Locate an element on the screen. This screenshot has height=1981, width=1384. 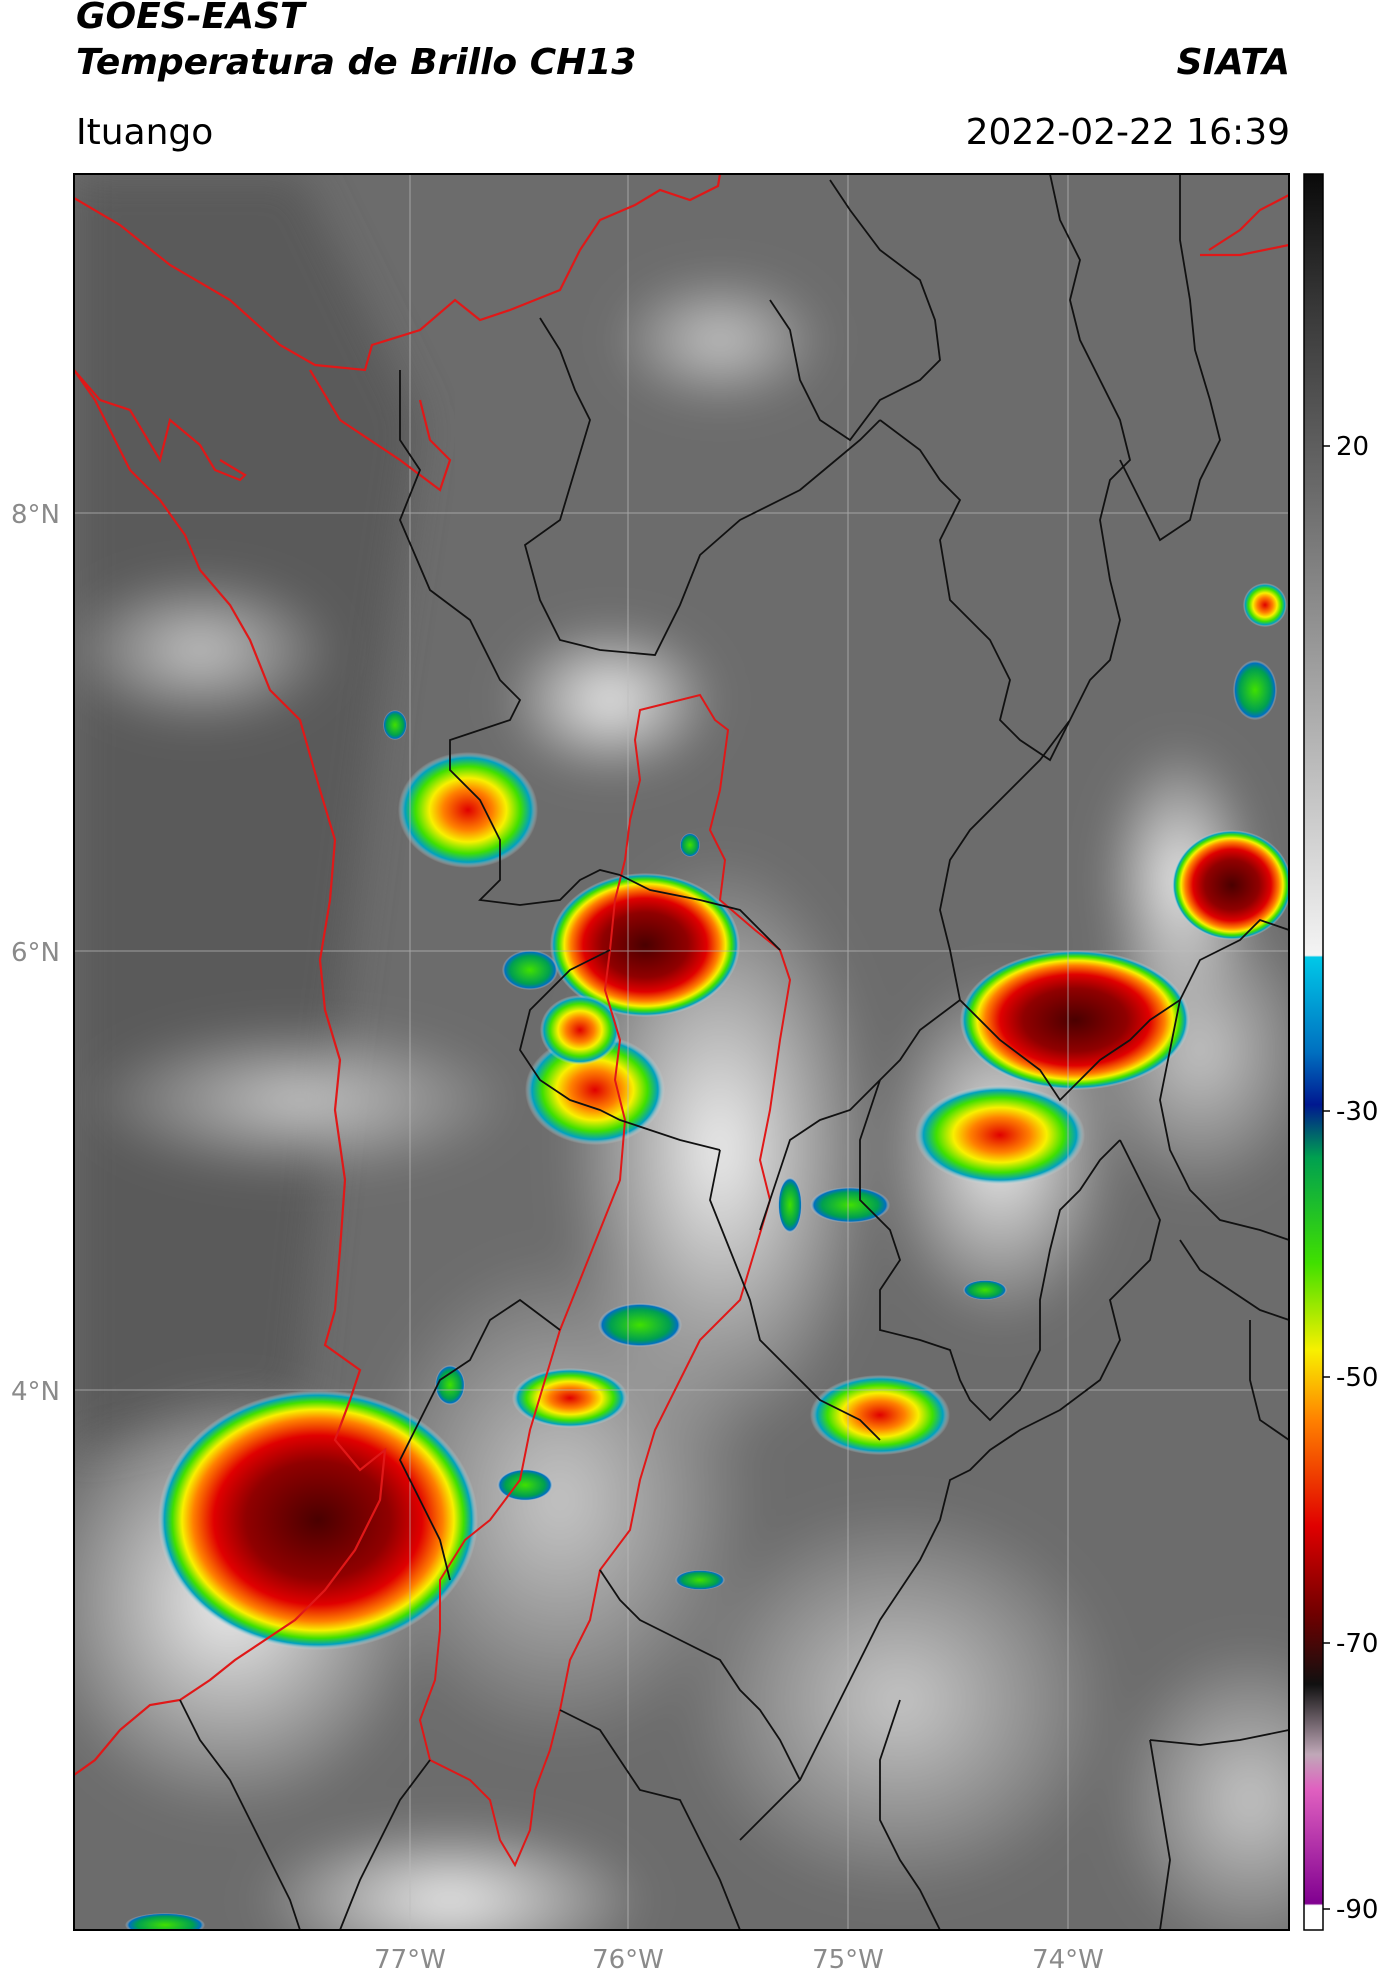
storm-cell-southwest is located at coordinates (318, 1520).